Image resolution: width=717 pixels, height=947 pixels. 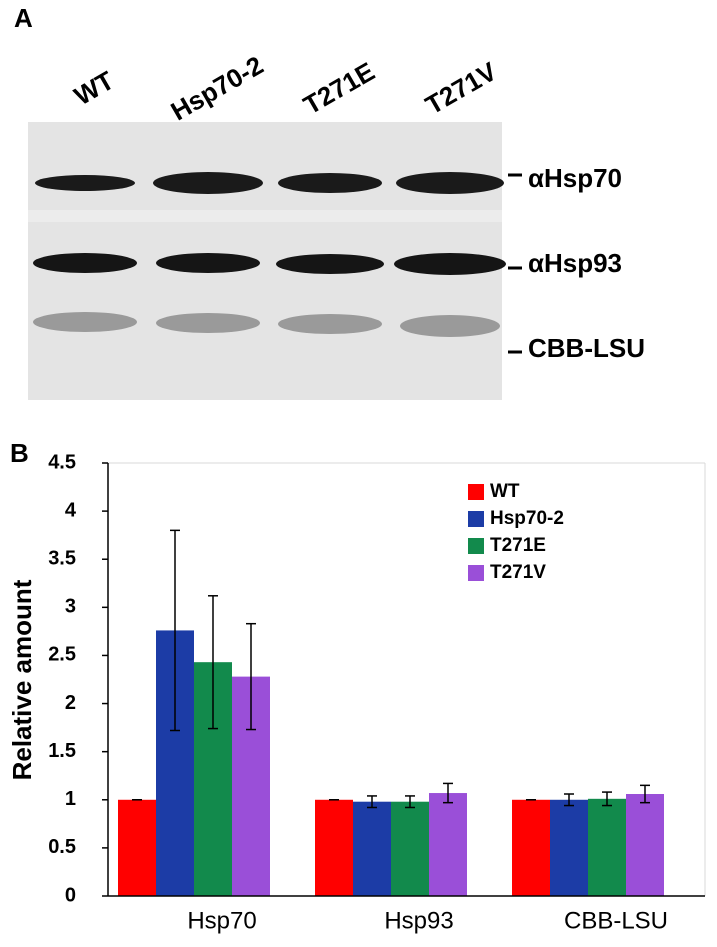 What do you see at coordinates (70, 703) in the screenshot?
I see `y-tick-label: 2` at bounding box center [70, 703].